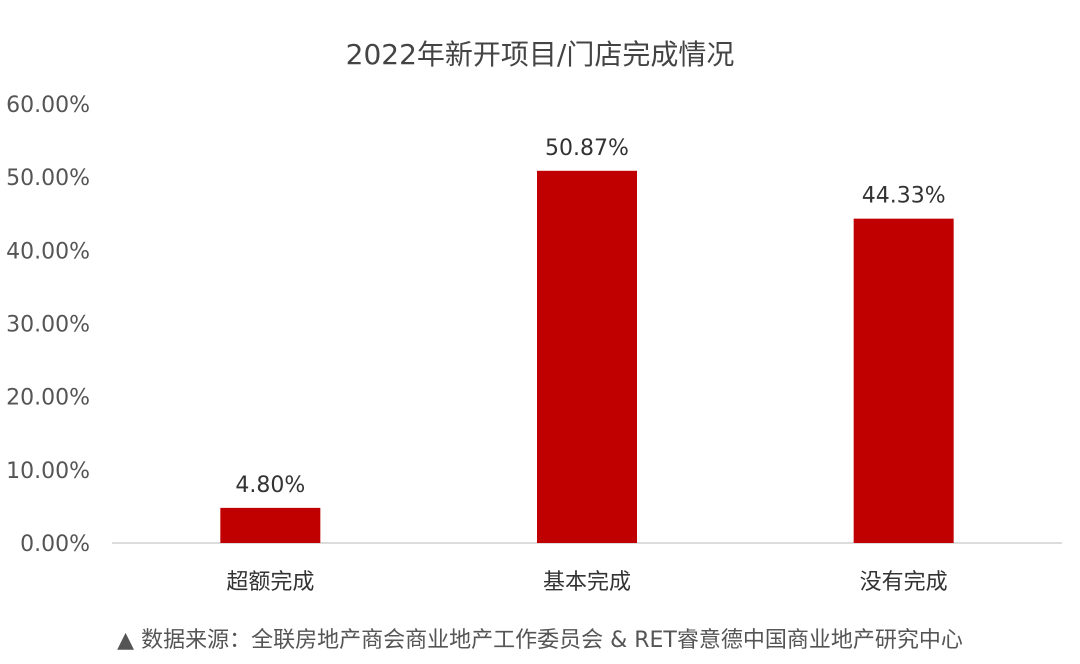 This screenshot has width=1080, height=664. I want to click on x-category-label: 超额完成, so click(270, 582).